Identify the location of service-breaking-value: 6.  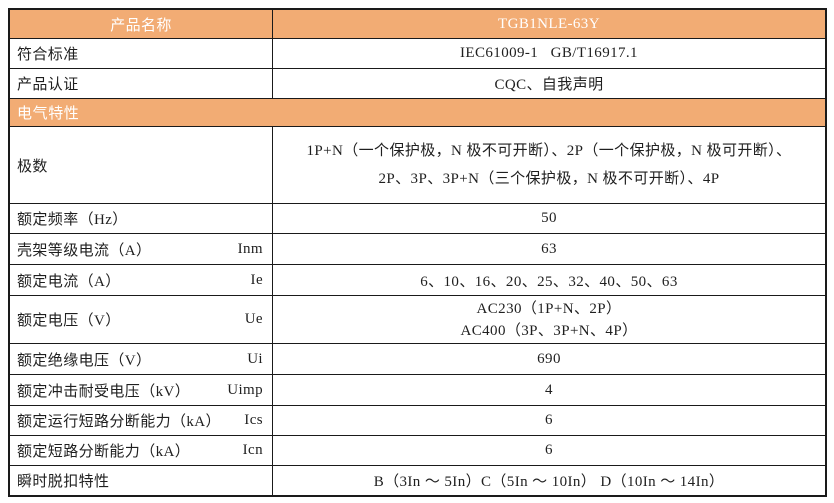
(549, 420).